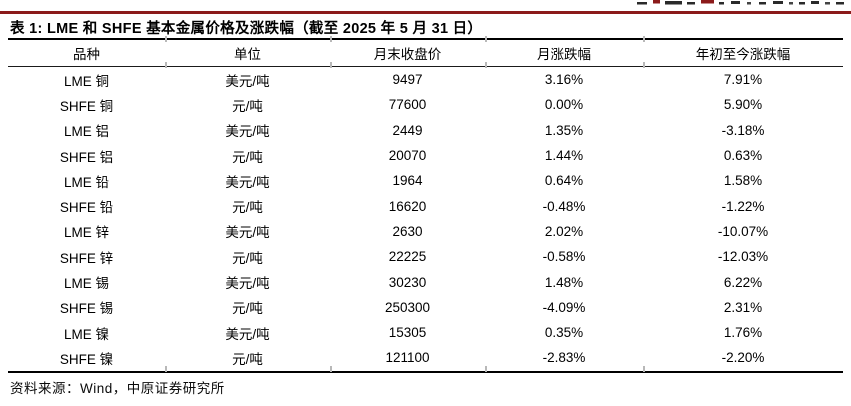 The height and width of the screenshot is (406, 851). Describe the element at coordinates (407, 105) in the screenshot. I see `cell-close: 77600` at that location.